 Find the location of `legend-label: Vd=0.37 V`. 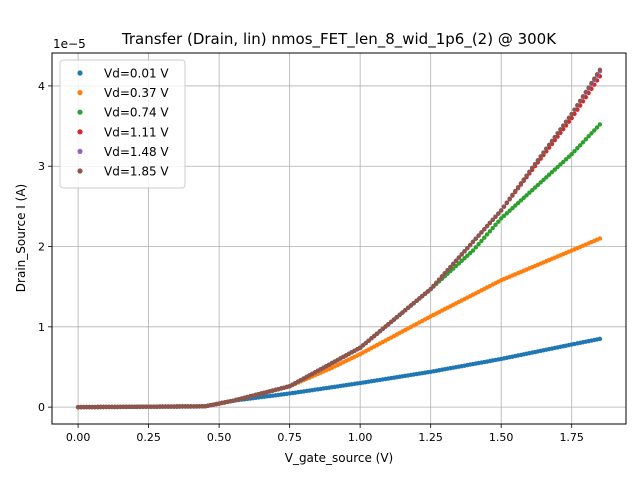

legend-label: Vd=0.37 V is located at coordinates (136, 93).